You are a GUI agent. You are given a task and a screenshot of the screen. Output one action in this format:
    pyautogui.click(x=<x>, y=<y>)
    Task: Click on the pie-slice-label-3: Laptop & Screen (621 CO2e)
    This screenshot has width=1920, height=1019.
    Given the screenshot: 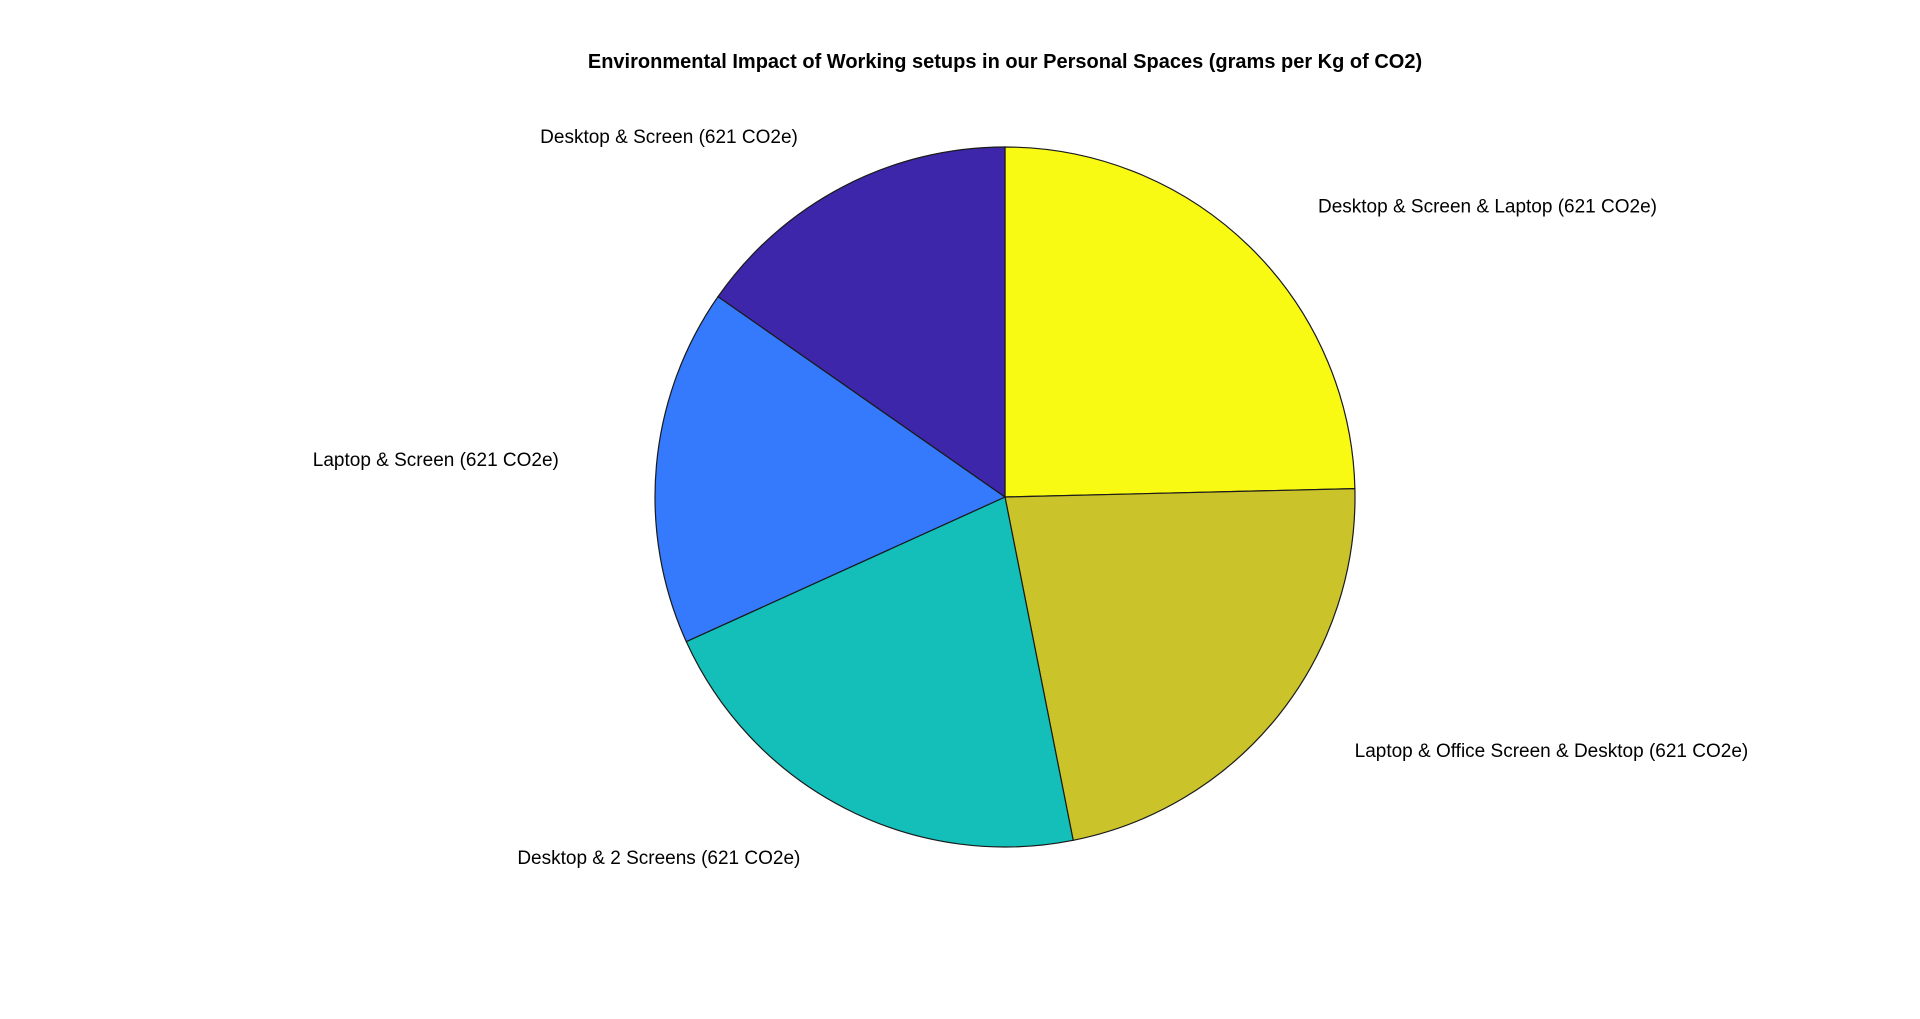 What is the action you would take?
    pyautogui.click(x=436, y=460)
    